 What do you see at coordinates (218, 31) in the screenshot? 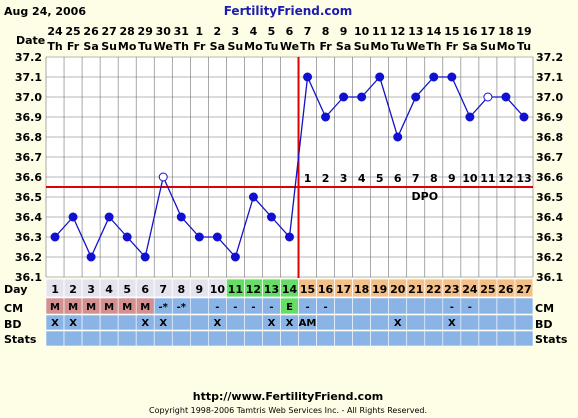
I see `date-label: 2` at bounding box center [218, 31].